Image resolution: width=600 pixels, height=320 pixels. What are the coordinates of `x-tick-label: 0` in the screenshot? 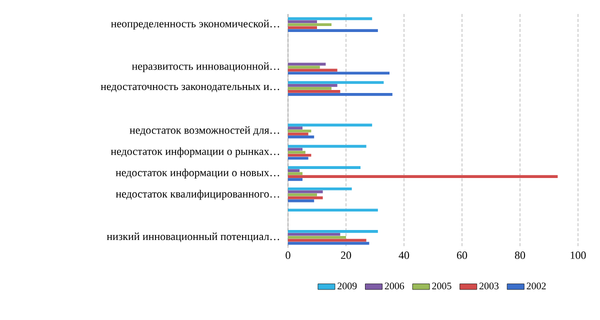 It's located at (288, 255).